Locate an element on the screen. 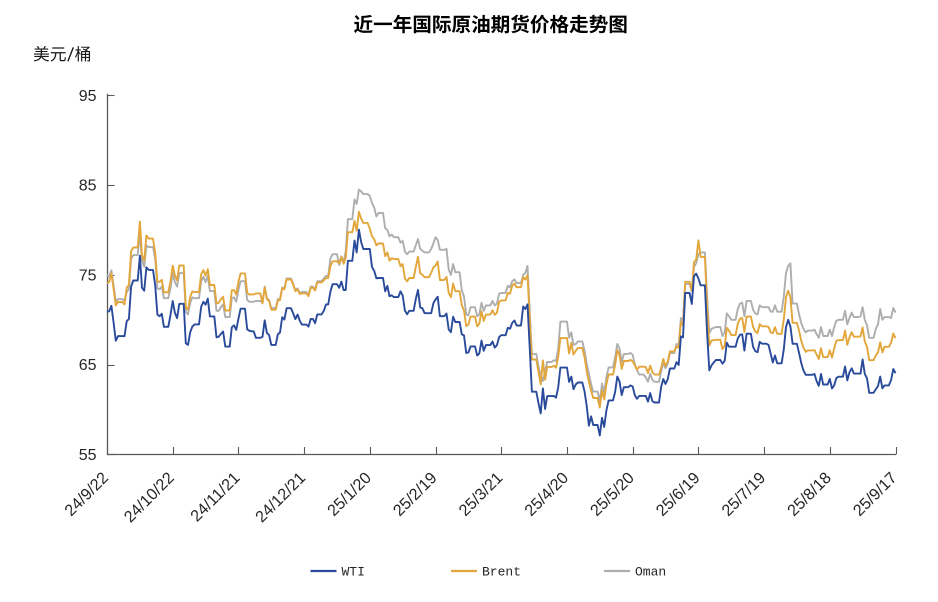 The width and height of the screenshot is (938, 602). svg-text: Brent is located at coordinates (501, 572).